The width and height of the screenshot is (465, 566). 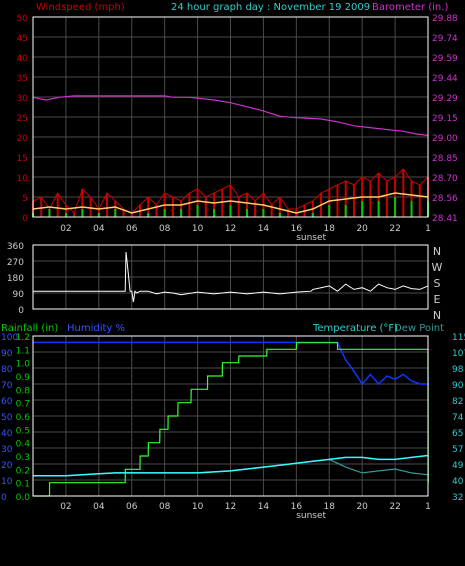 I want to click on windspeed-tick-label: 30, so click(x=23, y=99).